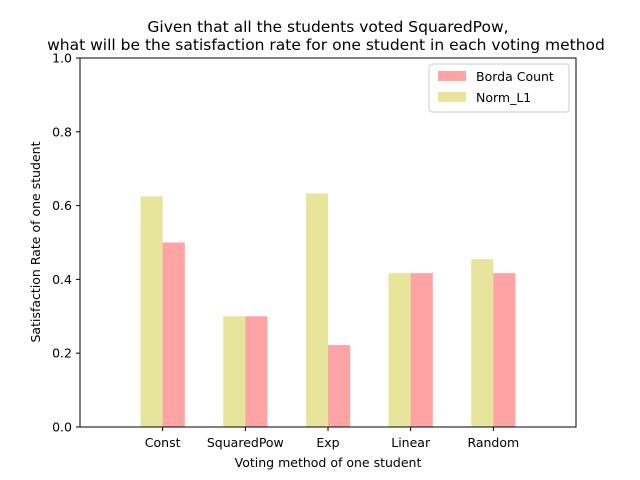 The width and height of the screenshot is (640, 480). I want to click on x-tick-label: Exp, so click(327, 442).